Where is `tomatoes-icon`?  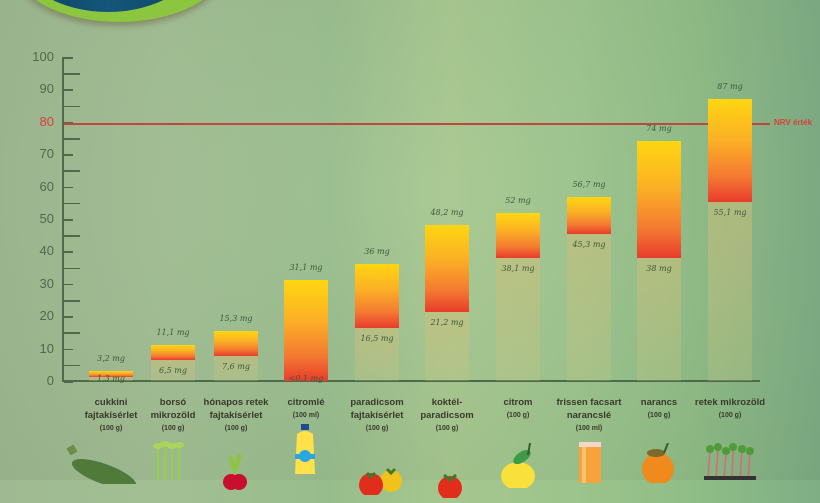 tomatoes-icon is located at coordinates (380, 477).